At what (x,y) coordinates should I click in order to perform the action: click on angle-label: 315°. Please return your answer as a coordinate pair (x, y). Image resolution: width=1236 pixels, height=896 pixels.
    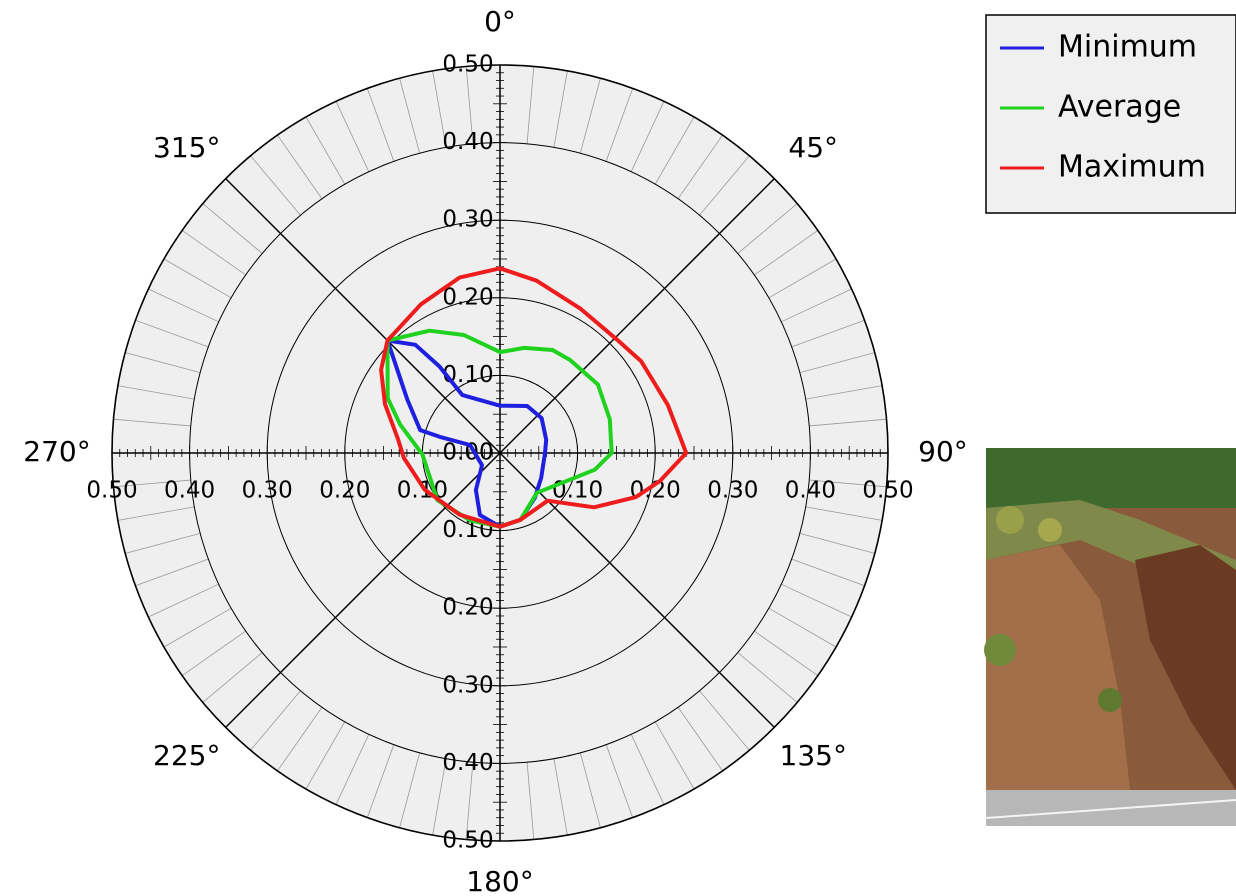
    Looking at the image, I should click on (186, 147).